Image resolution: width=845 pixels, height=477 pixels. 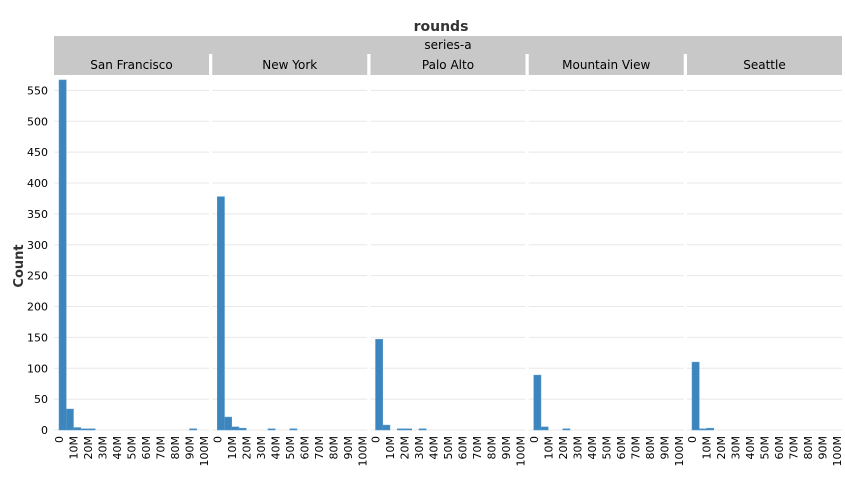 I want to click on facet-label: San Francisco, so click(x=131, y=65).